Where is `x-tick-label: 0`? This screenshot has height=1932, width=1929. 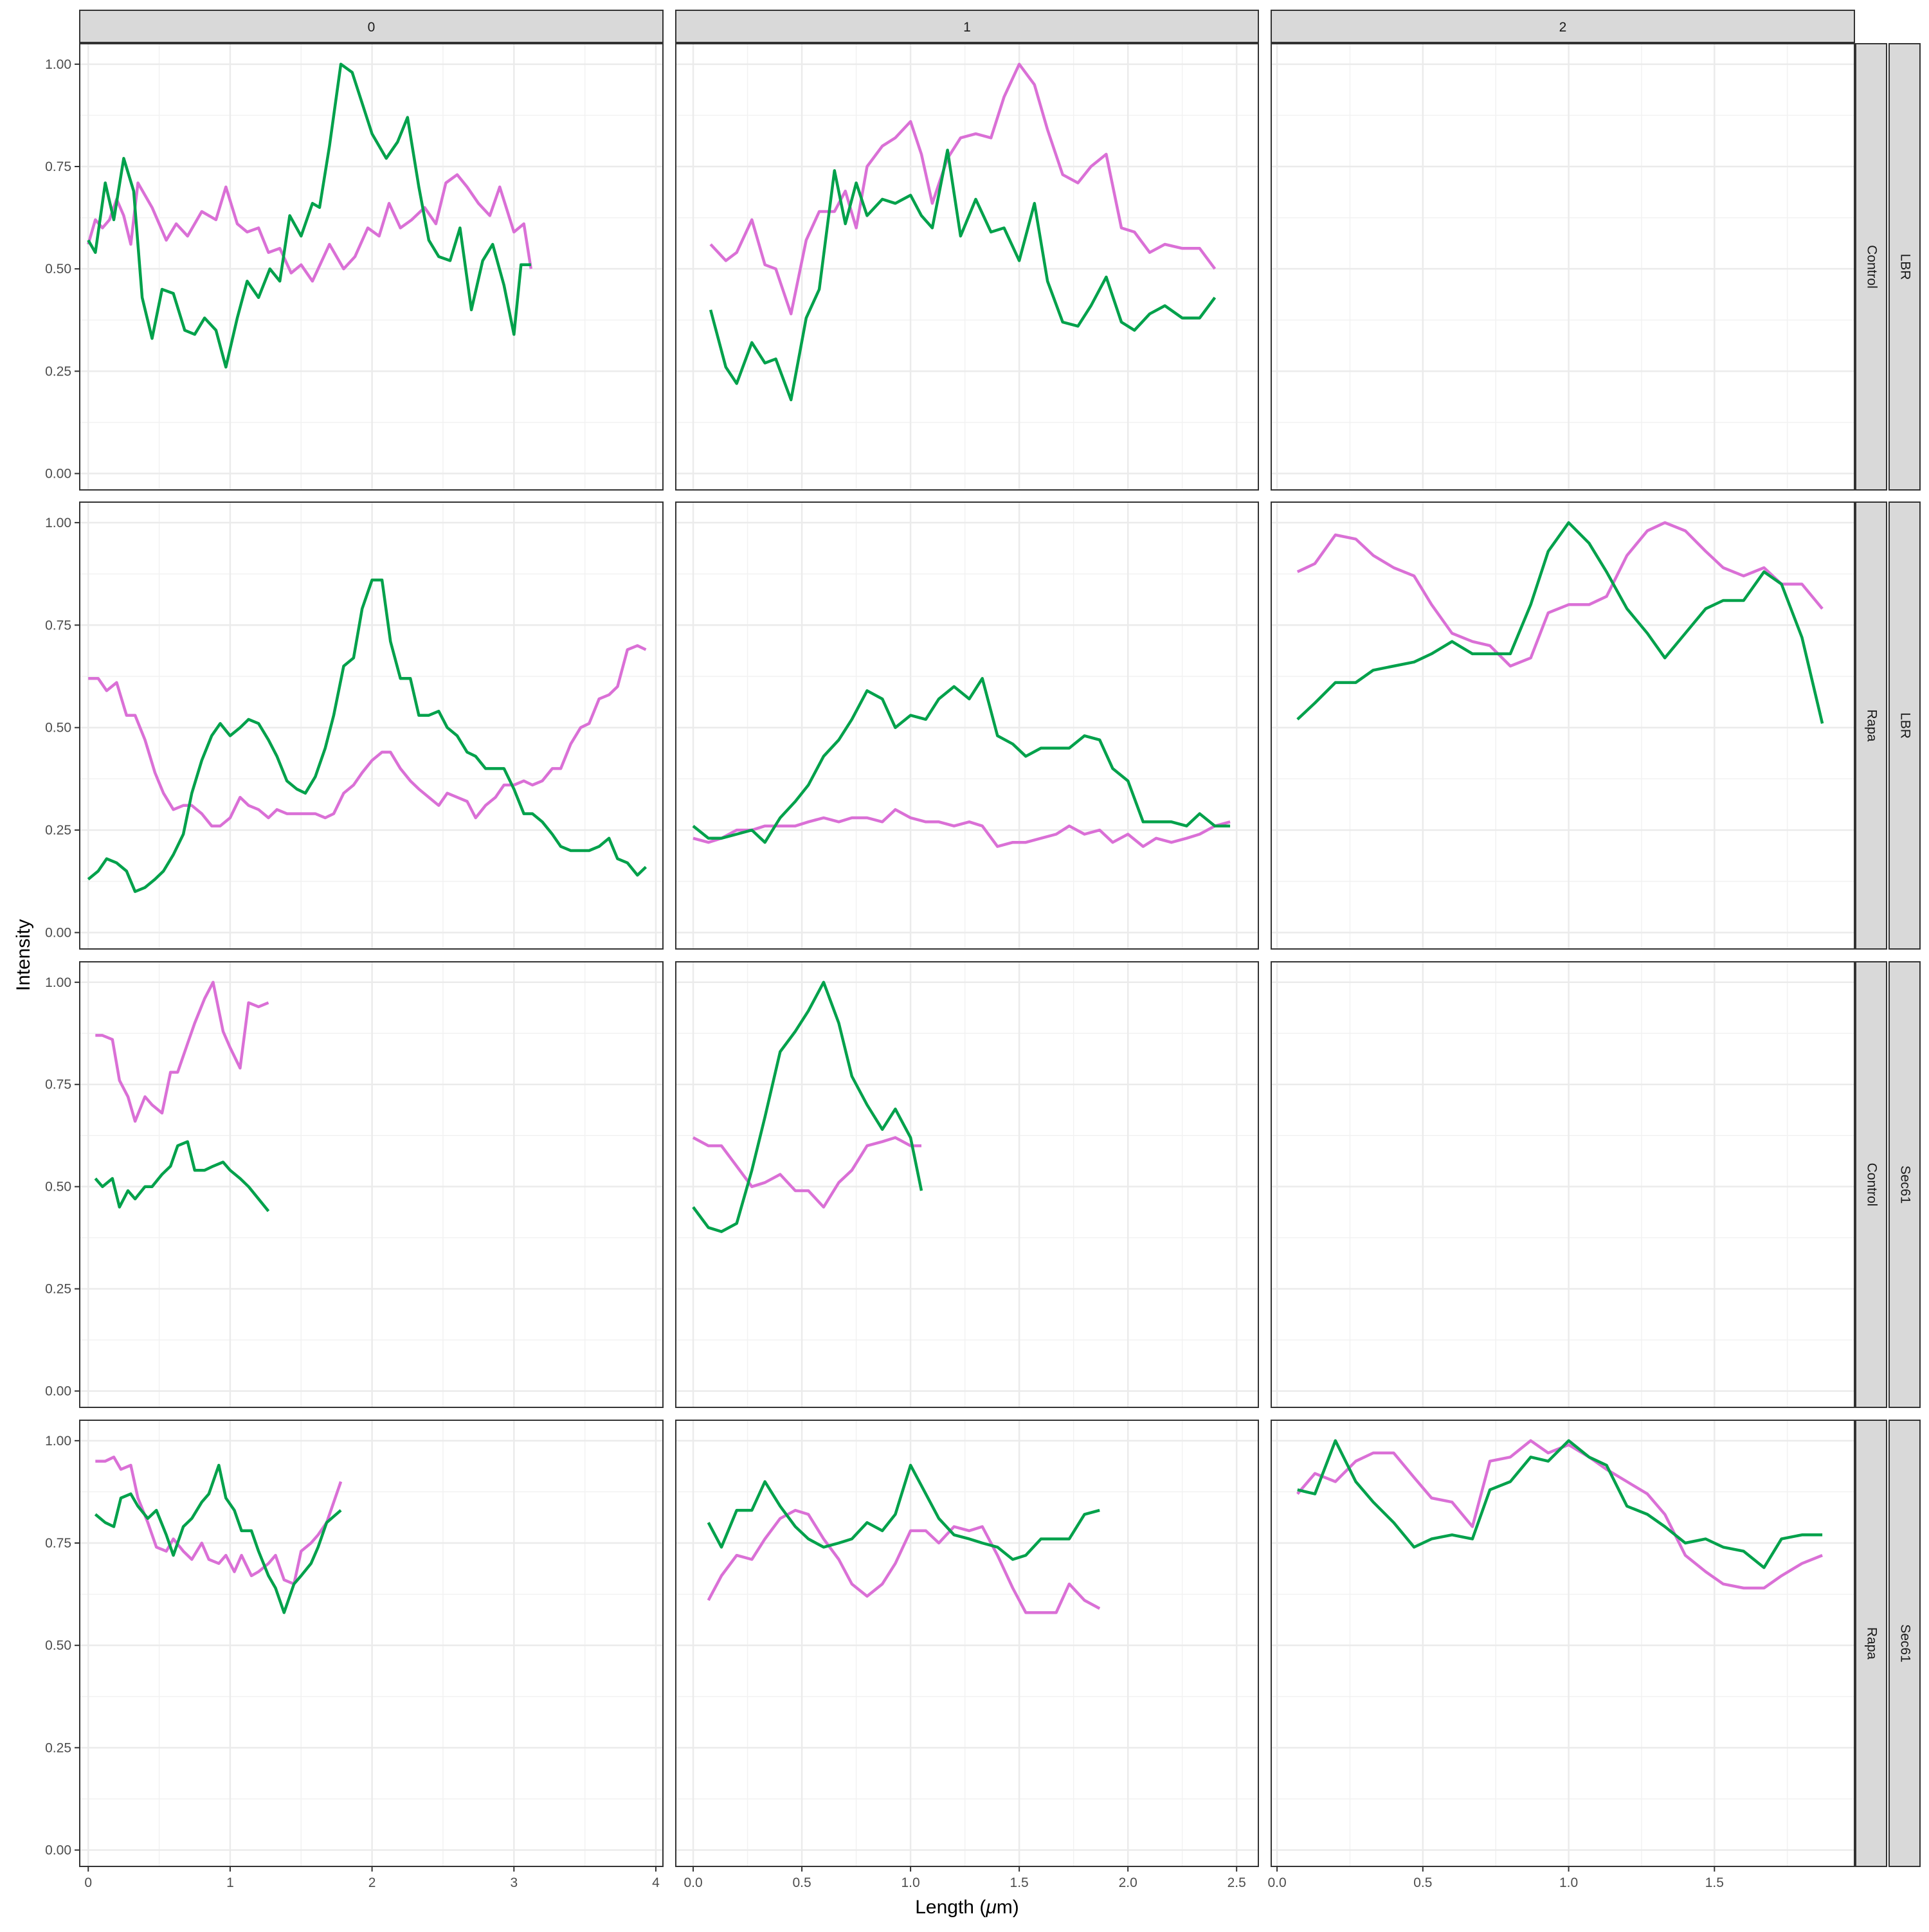
x-tick-label: 0 is located at coordinates (88, 1882).